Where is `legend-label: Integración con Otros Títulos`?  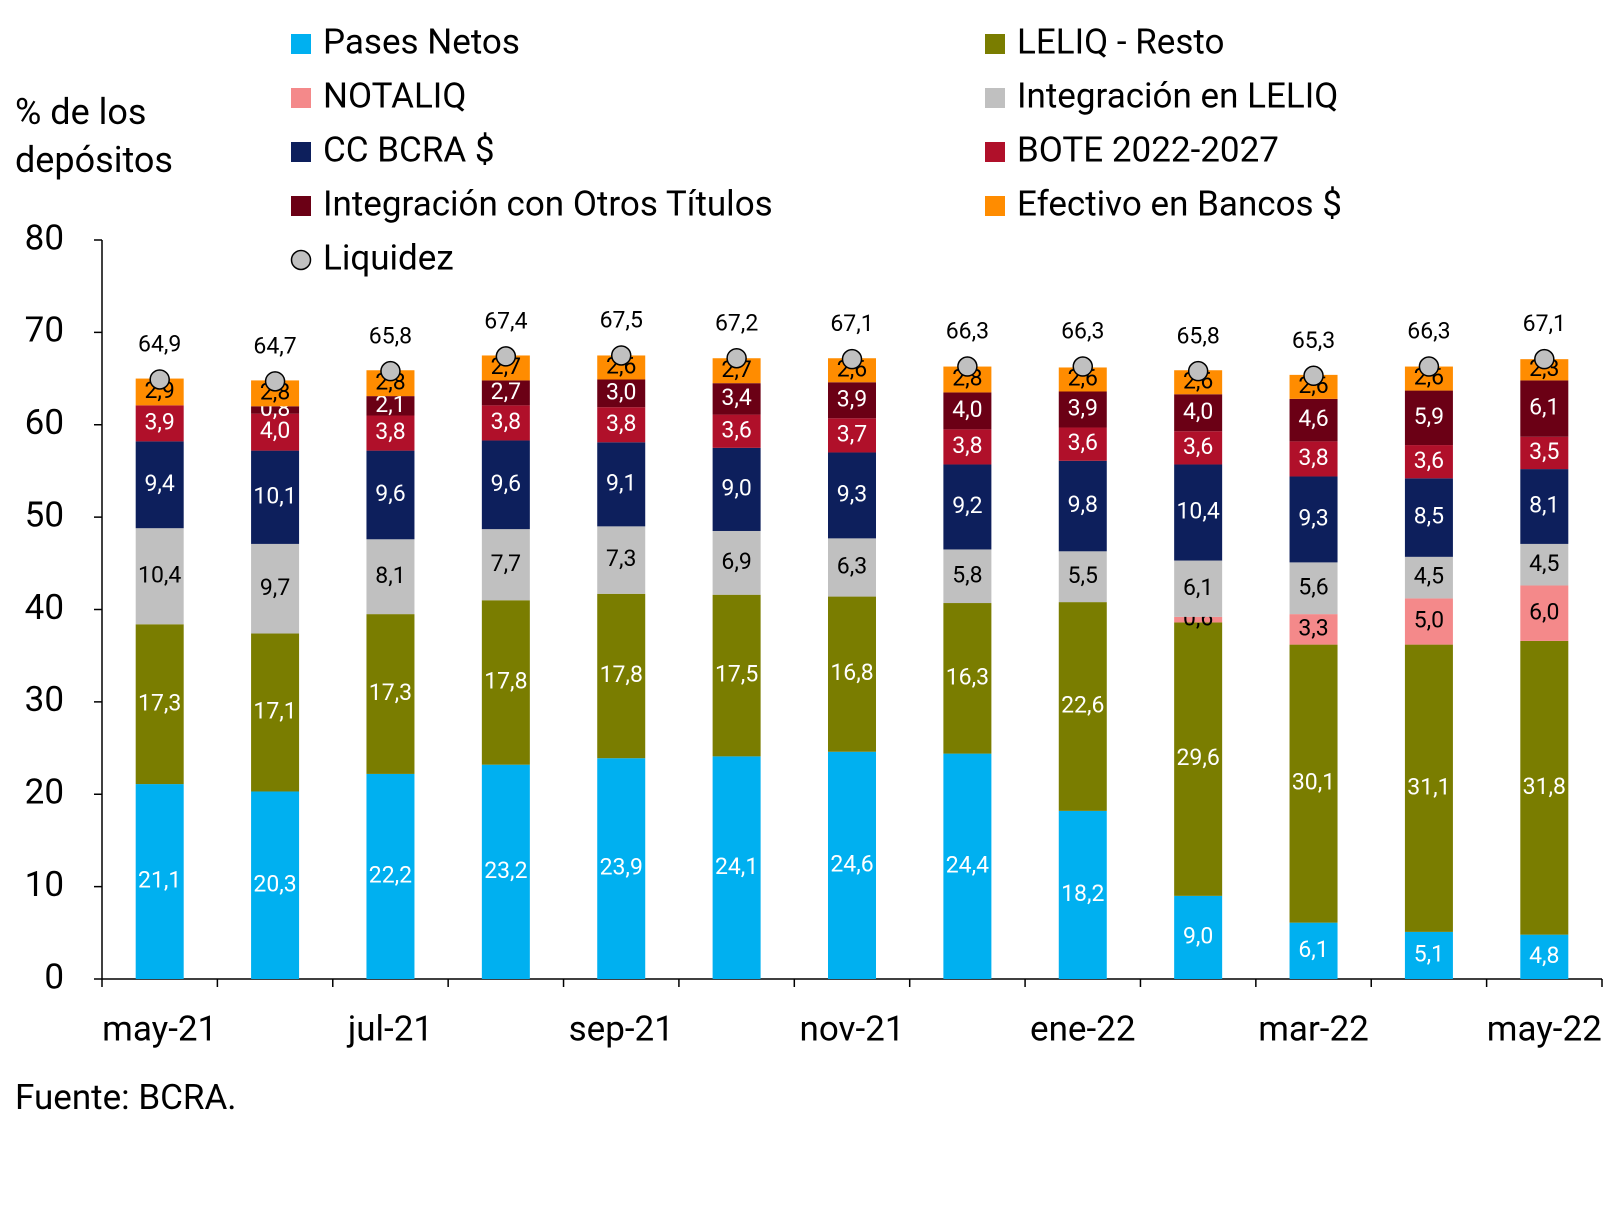
legend-label: Integración con Otros Títulos is located at coordinates (548, 203).